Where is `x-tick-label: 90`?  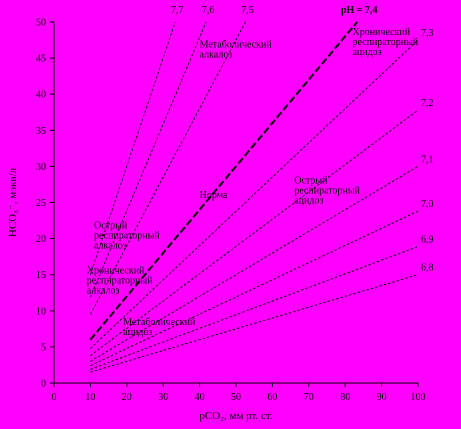 x-tick-label: 90 is located at coordinates (382, 397).